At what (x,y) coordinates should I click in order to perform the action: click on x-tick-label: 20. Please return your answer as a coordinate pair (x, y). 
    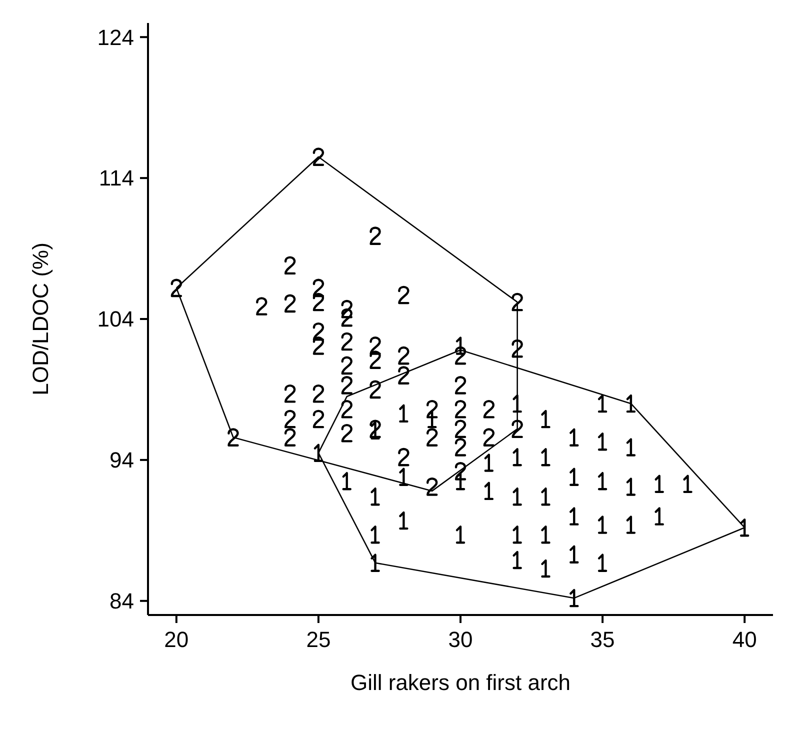
    Looking at the image, I should click on (176, 639).